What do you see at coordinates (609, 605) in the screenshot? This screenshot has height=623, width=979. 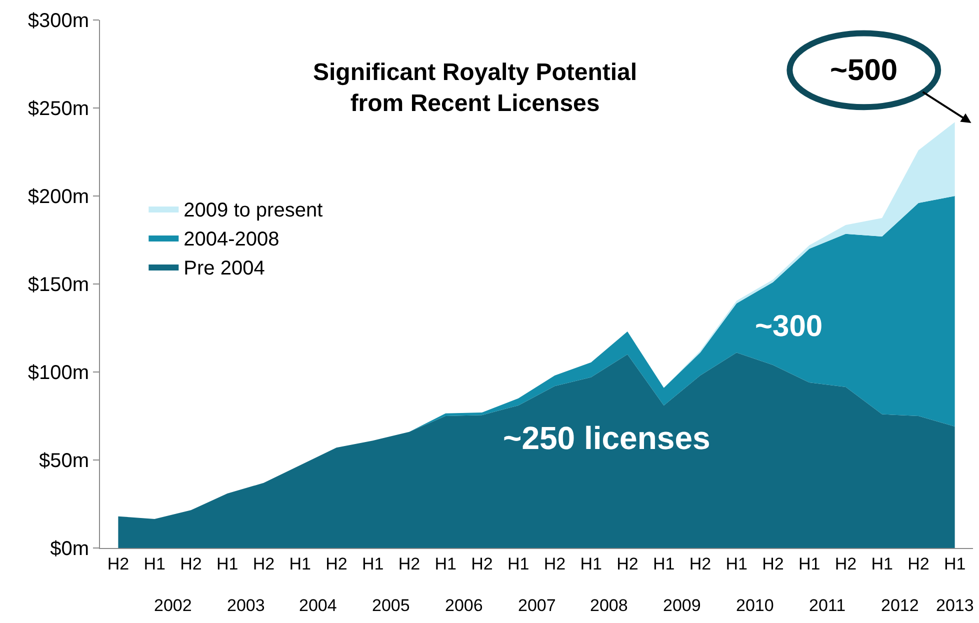 I see `text: 2008` at bounding box center [609, 605].